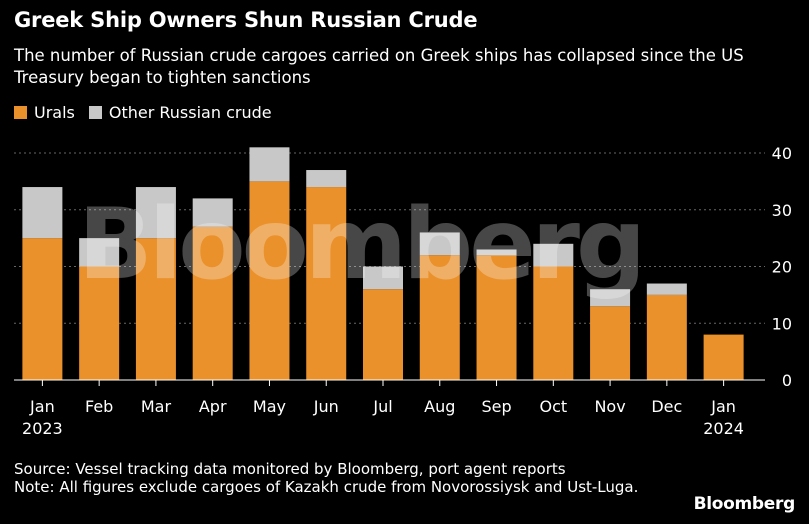  Describe the element at coordinates (42, 428) in the screenshot. I see `x-year-label: 2023` at that location.